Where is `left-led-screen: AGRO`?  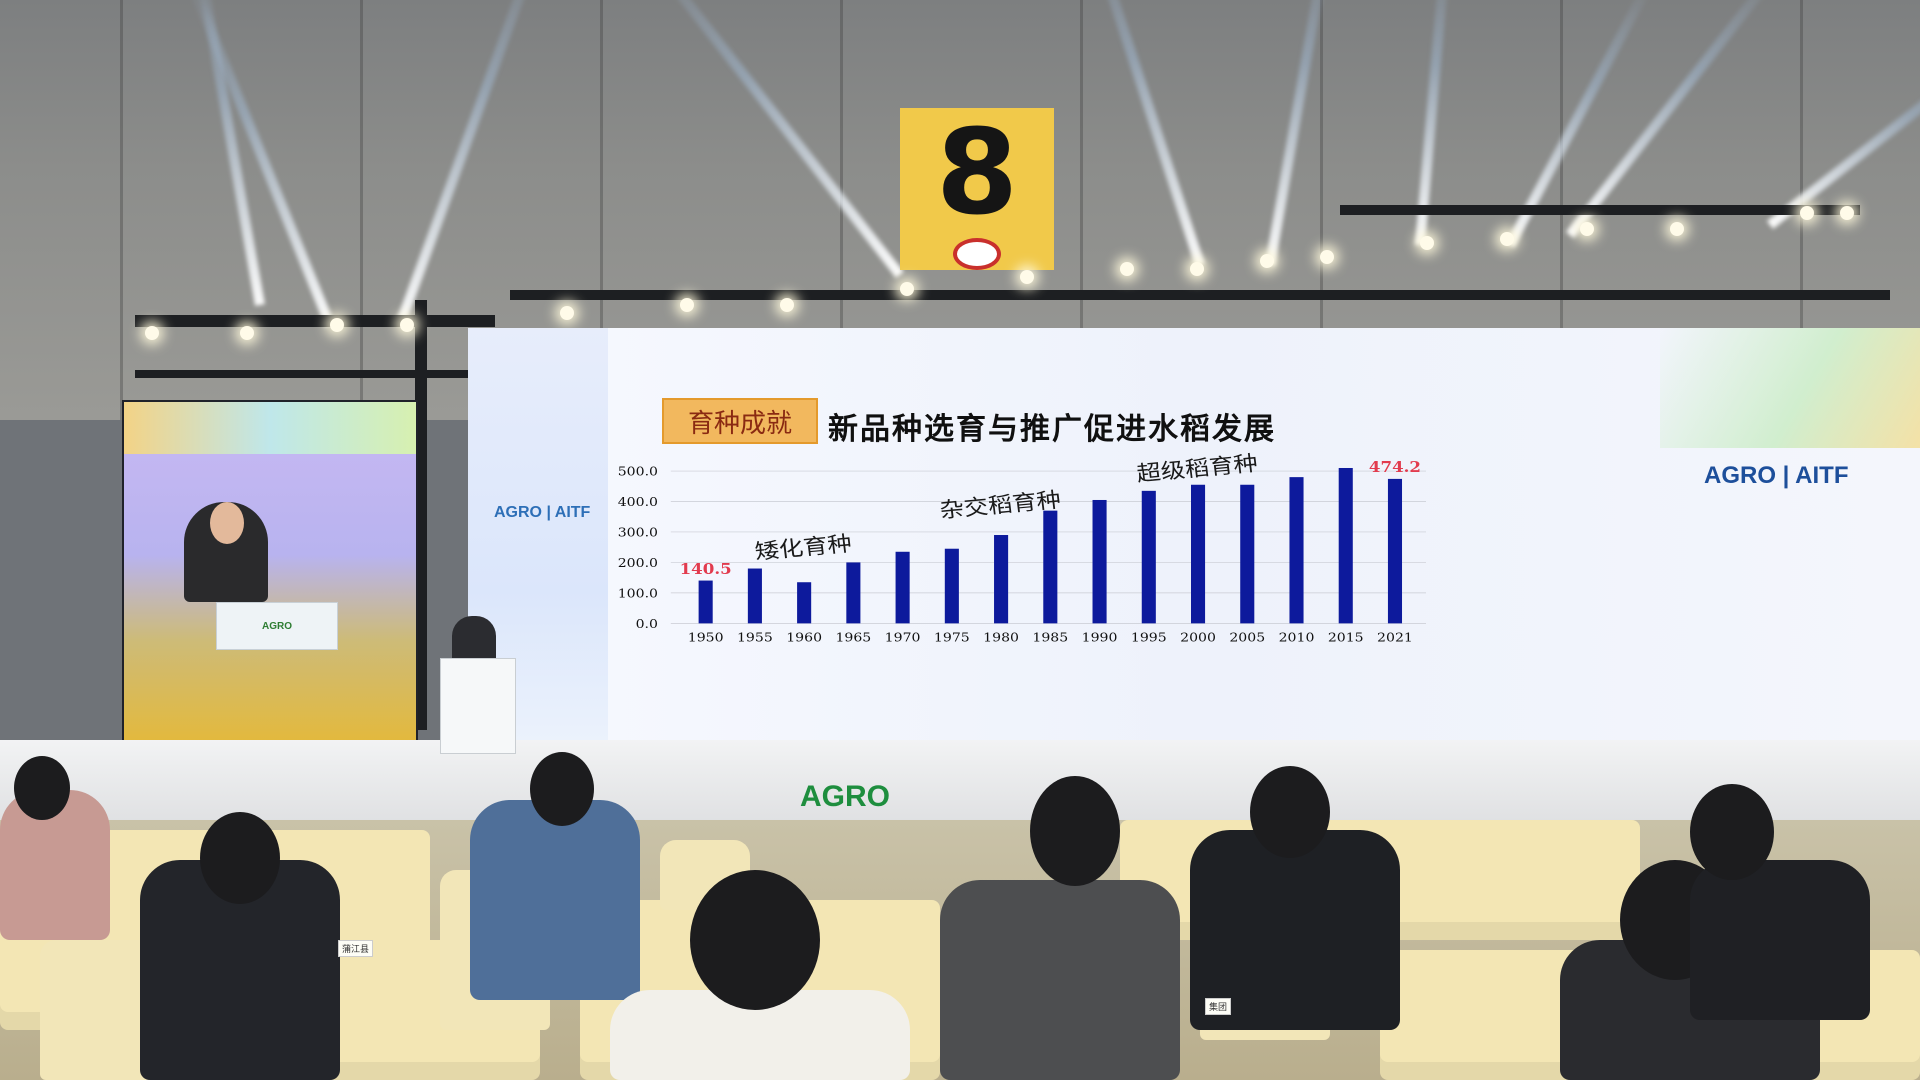 left-led-screen: AGRO is located at coordinates (270, 572).